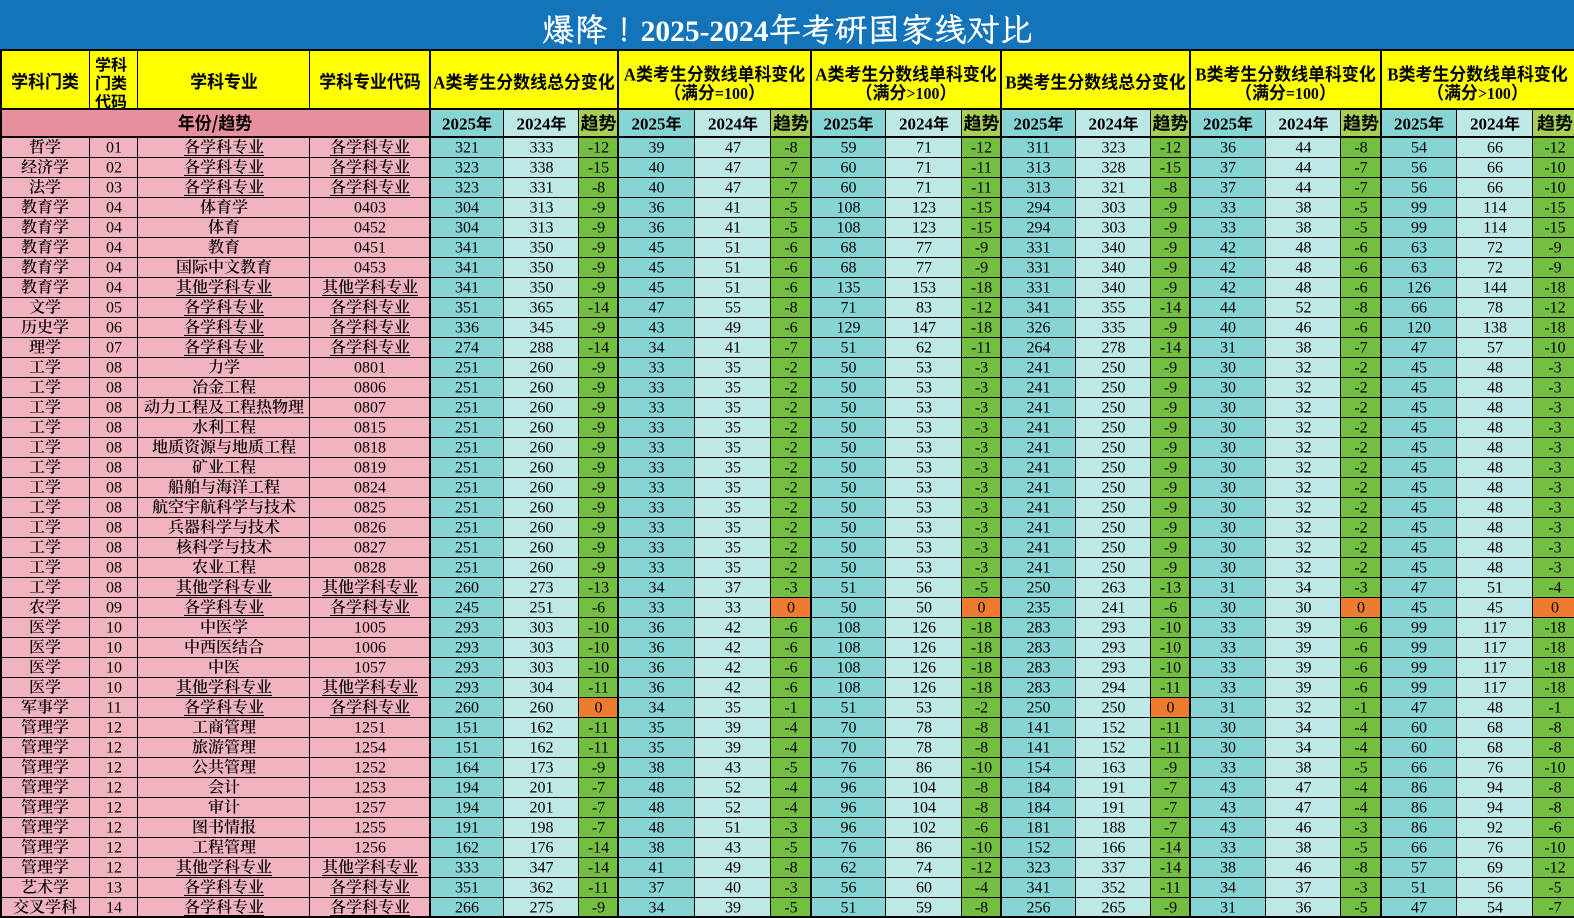 The image size is (1574, 918). Describe the element at coordinates (733, 348) in the screenshot. I see `svg-text: 41` at that location.